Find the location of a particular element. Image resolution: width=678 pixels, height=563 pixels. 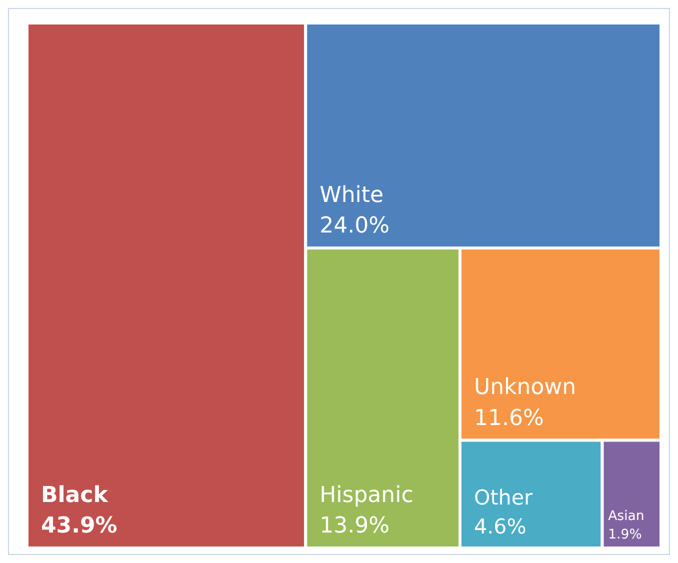

category-label: Asian is located at coordinates (626, 516).